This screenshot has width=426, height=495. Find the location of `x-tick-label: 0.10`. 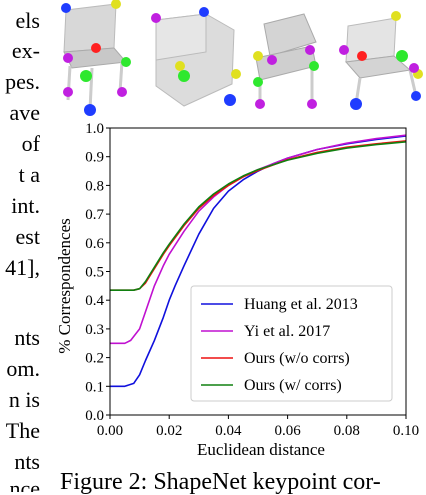

x-tick-label: 0.10 is located at coordinates (406, 431).